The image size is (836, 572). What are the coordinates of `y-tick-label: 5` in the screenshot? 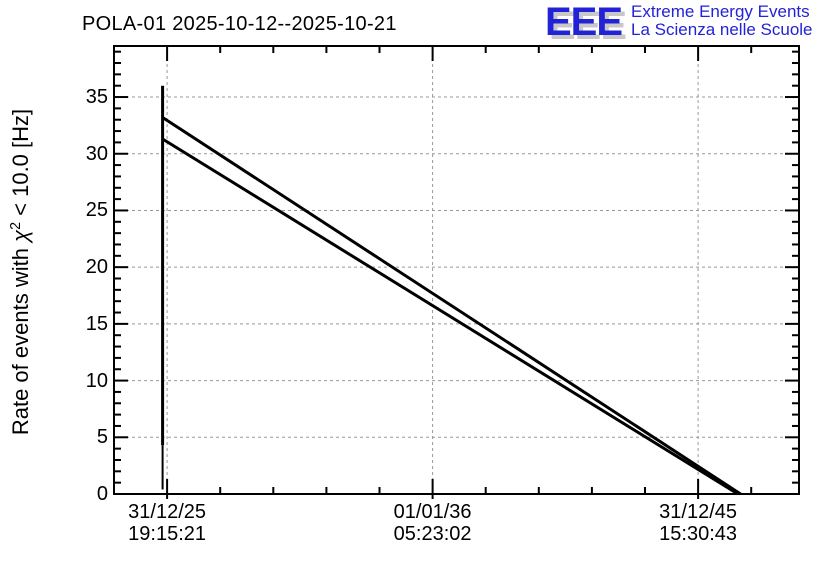 It's located at (102, 437).